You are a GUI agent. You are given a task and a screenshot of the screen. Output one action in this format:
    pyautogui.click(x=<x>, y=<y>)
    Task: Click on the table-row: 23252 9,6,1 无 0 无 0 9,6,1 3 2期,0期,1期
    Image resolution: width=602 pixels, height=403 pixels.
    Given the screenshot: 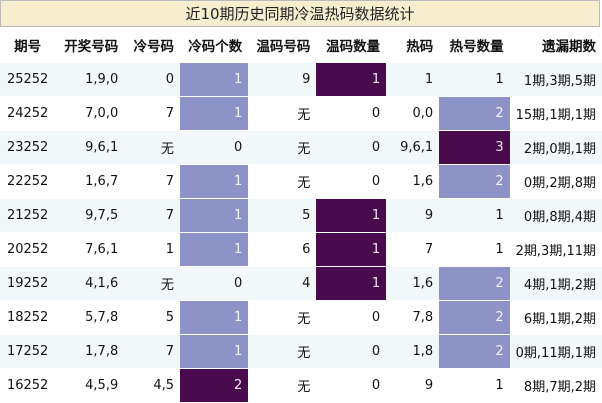 What is the action you would take?
    pyautogui.click(x=301, y=147)
    